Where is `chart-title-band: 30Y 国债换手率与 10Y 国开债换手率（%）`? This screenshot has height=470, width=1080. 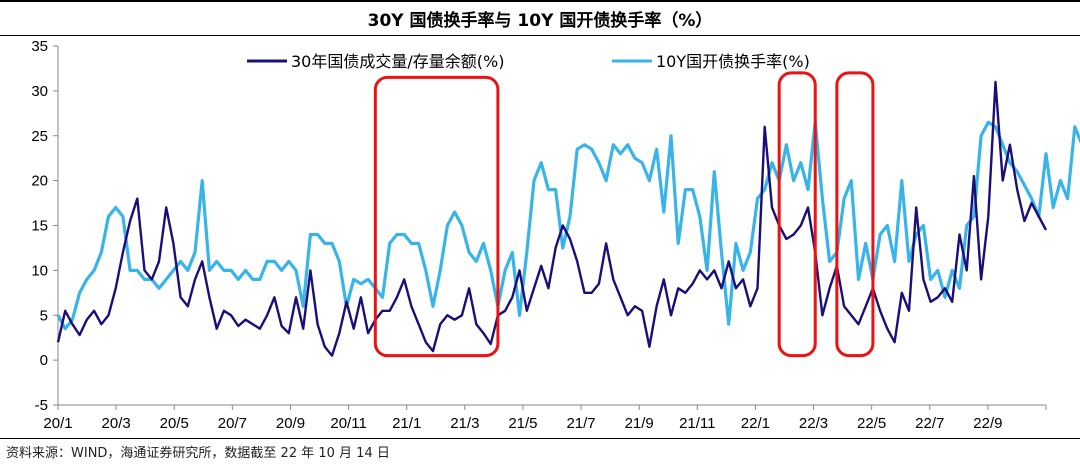
chart-title-band: 30Y 国债换手率与 10Y 国开债换手率（%） is located at coordinates (540, 18).